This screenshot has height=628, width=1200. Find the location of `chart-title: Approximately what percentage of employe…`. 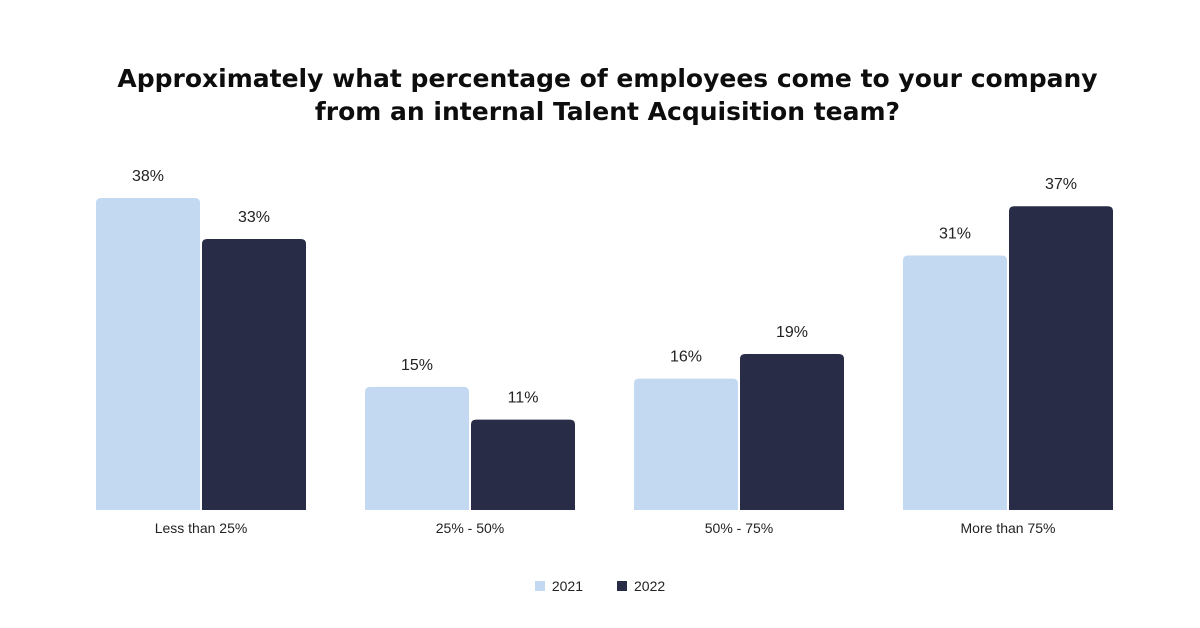

chart-title: Approximately what percentage of employe… is located at coordinates (607, 95).